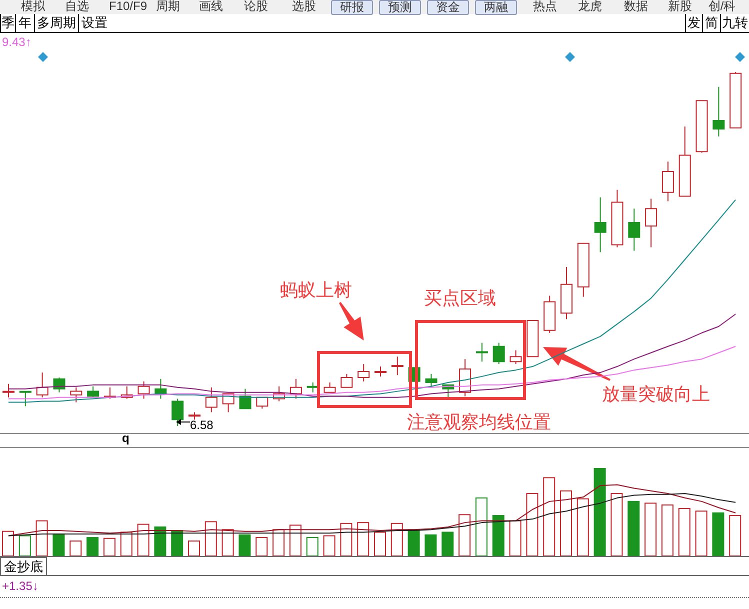 The height and width of the screenshot is (609, 749). What do you see at coordinates (352, 7) in the screenshot?
I see `text: 研报` at bounding box center [352, 7].